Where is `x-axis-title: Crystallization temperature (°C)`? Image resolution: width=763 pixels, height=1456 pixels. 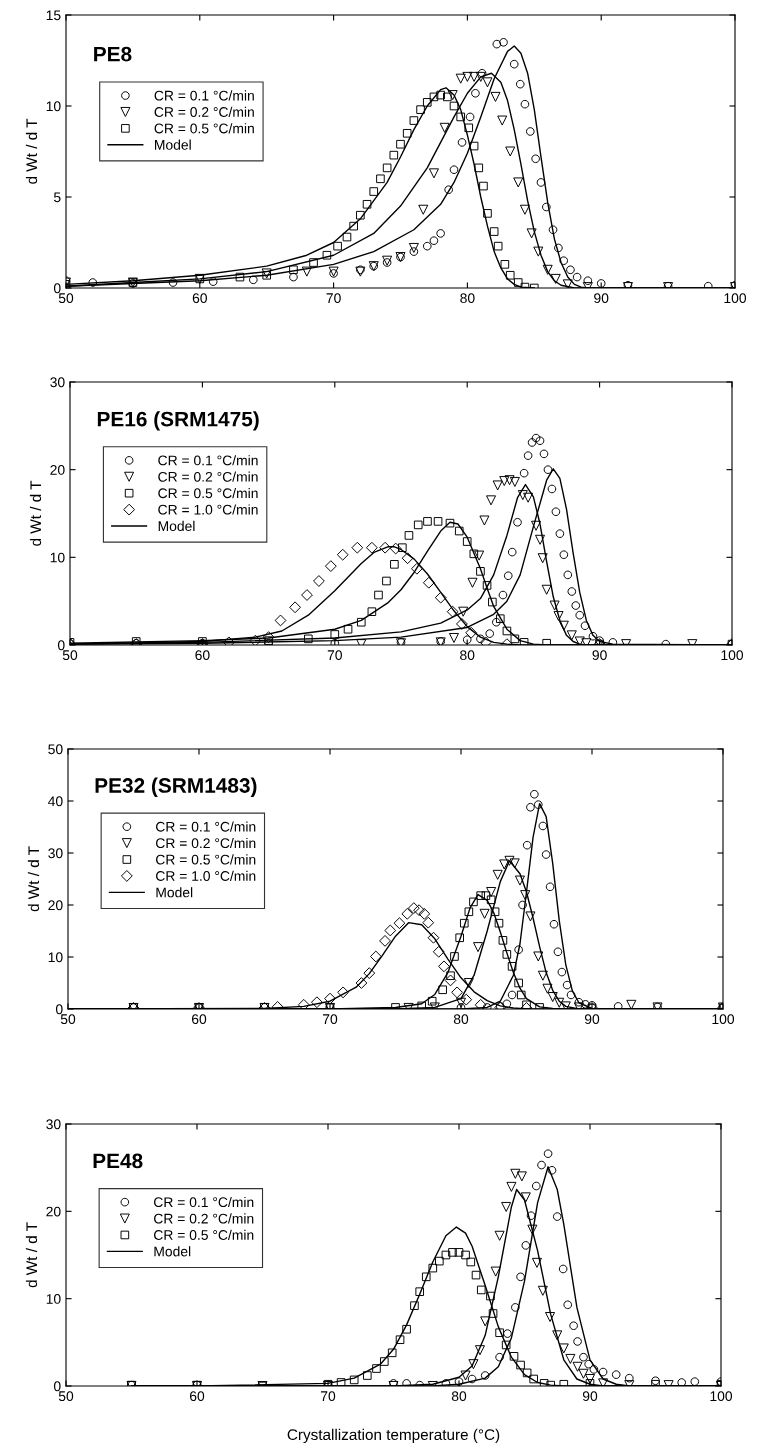
x-axis-title: Crystallization temperature (°C) is located at coordinates (393, 1436).